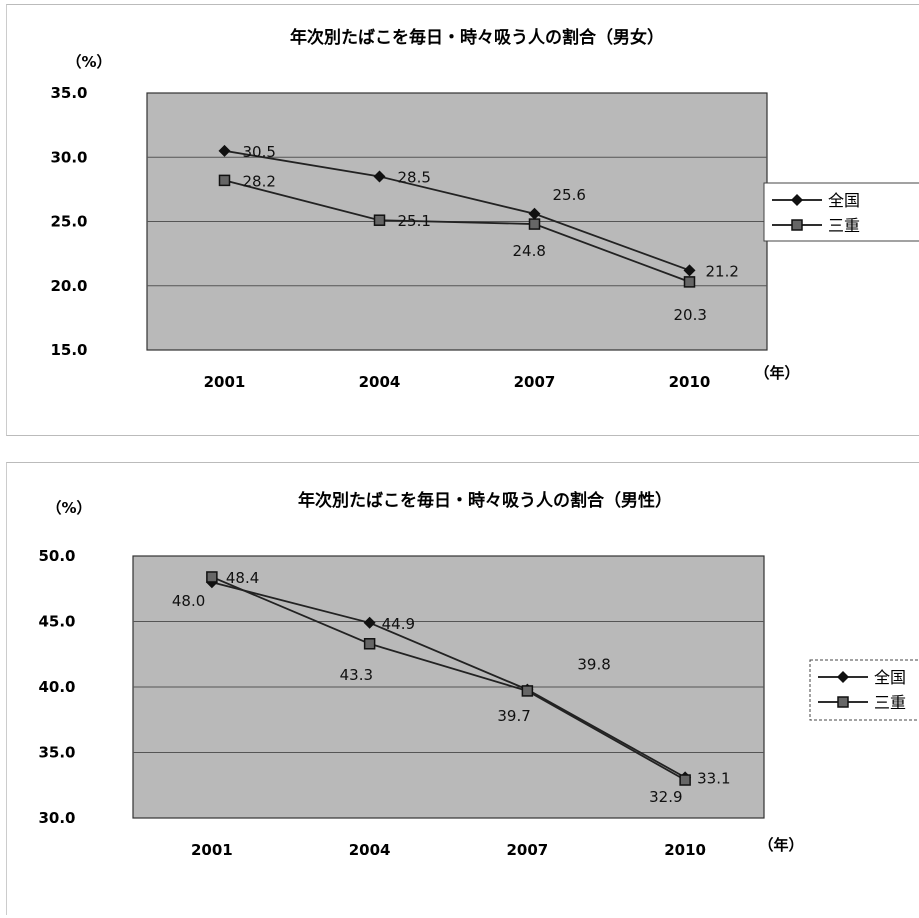 The height and width of the screenshot is (918, 919). What do you see at coordinates (529, 251) in the screenshot?
I see `data-label: 24.8` at bounding box center [529, 251].